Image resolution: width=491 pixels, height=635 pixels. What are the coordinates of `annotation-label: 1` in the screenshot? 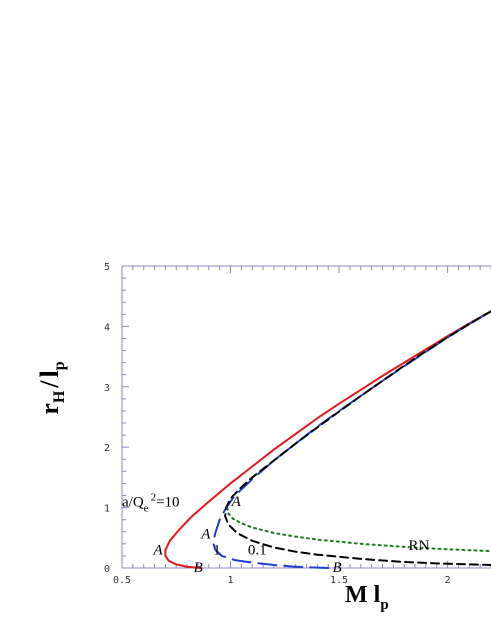 It's located at (217, 551).